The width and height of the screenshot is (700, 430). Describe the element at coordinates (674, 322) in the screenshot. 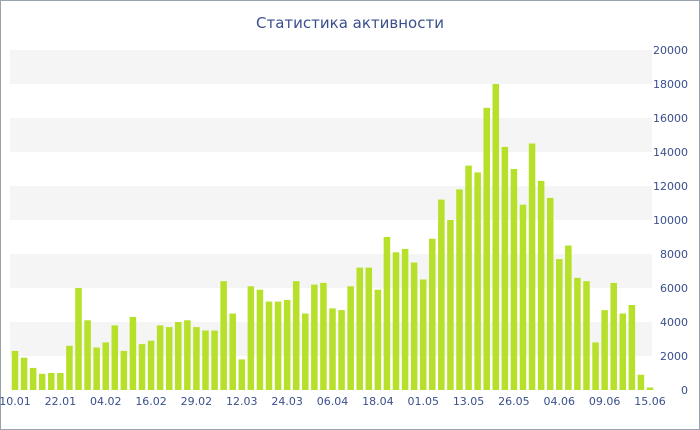

I see `y-tick-label: 4000` at that location.